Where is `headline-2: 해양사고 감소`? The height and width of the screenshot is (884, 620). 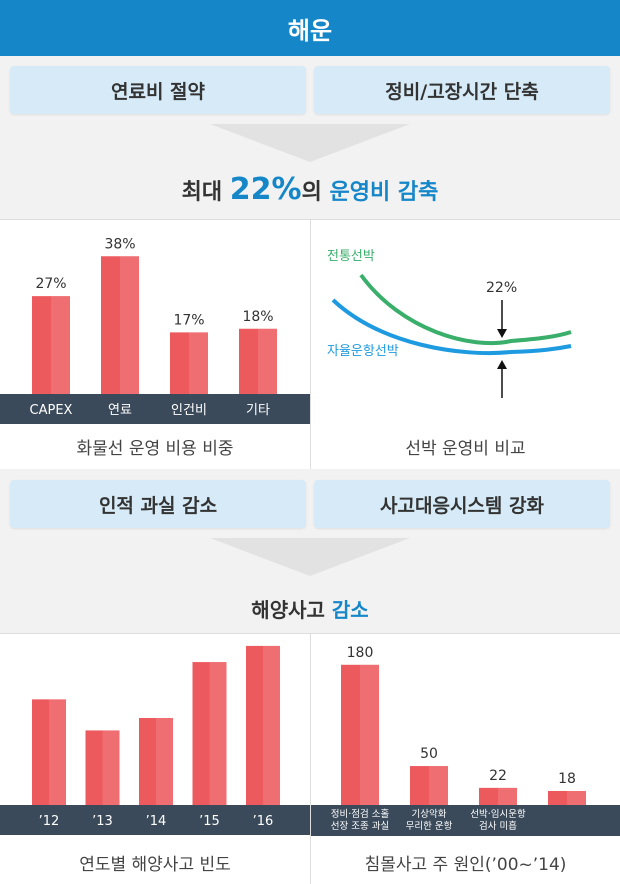
headline-2: 해양사고 감소 is located at coordinates (310, 608).